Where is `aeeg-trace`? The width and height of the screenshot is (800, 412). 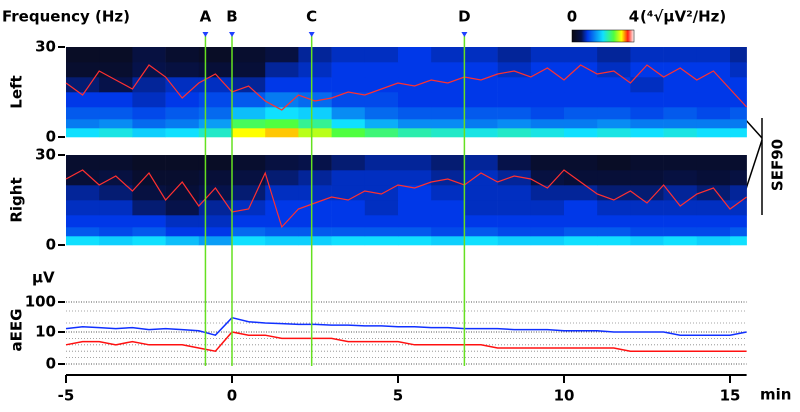
aeeg-trace is located at coordinates (406, 326).